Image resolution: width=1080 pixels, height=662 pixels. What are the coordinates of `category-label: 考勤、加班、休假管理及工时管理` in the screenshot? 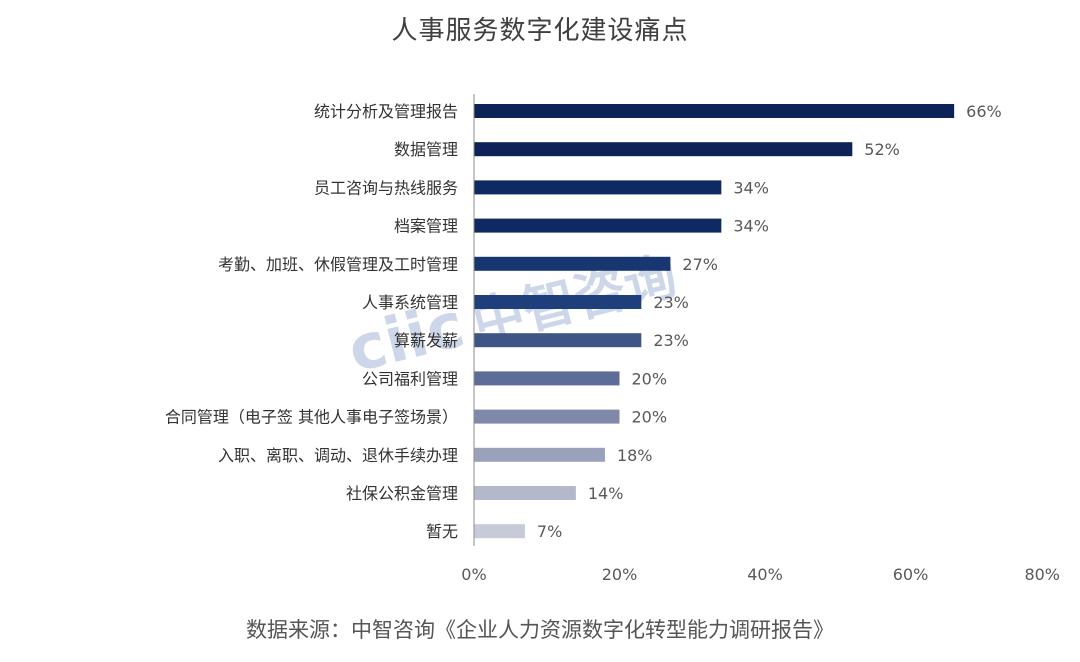 It's located at (338, 264).